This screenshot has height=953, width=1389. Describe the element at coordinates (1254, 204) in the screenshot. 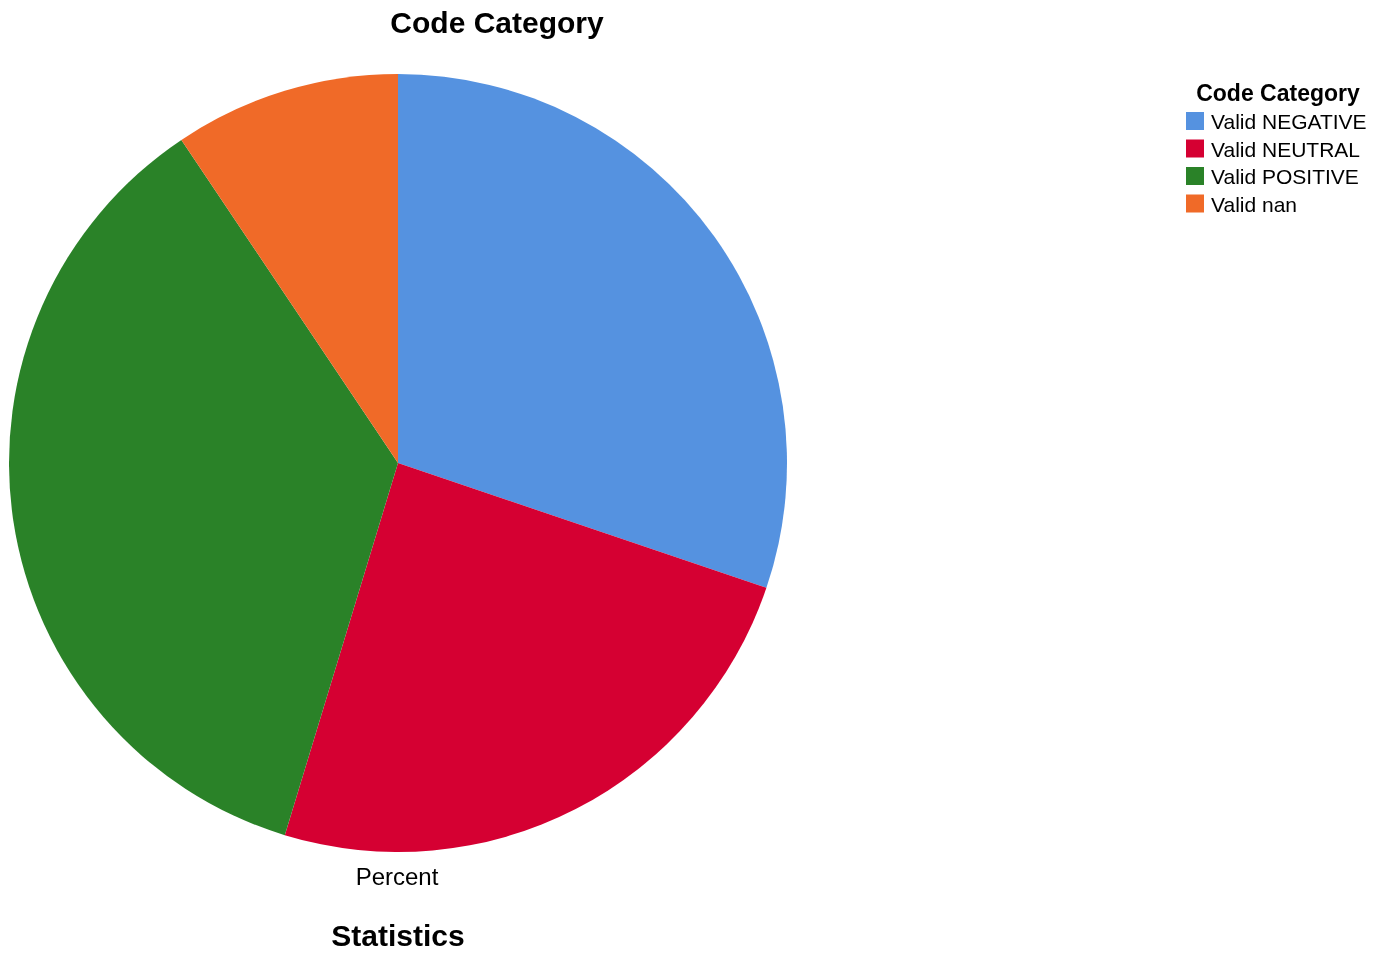

I see `legend-label: Valid nan` at that location.